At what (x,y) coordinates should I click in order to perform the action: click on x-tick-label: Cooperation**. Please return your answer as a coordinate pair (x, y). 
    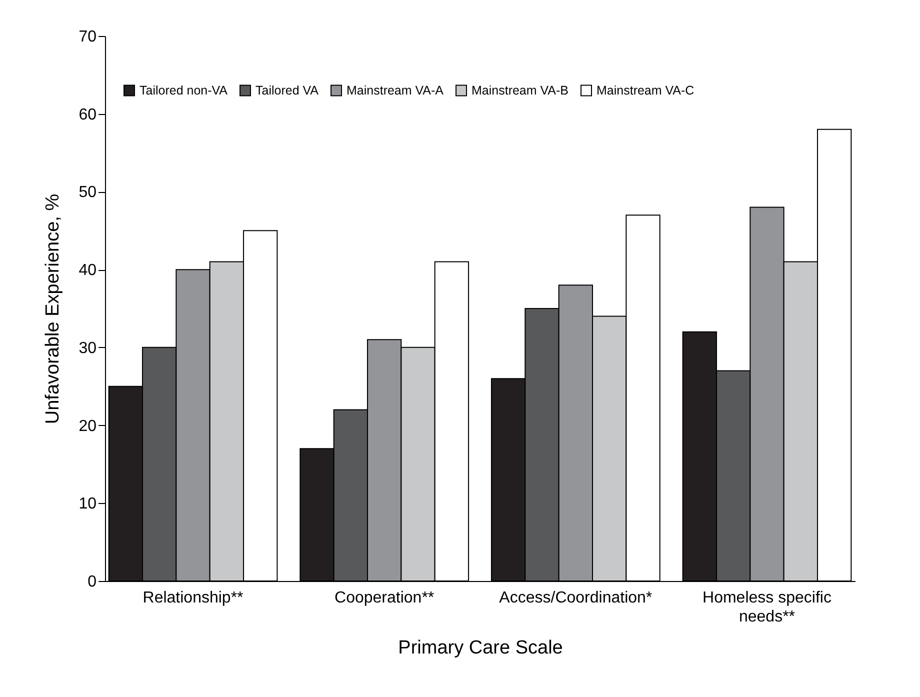
    Looking at the image, I should click on (384, 598).